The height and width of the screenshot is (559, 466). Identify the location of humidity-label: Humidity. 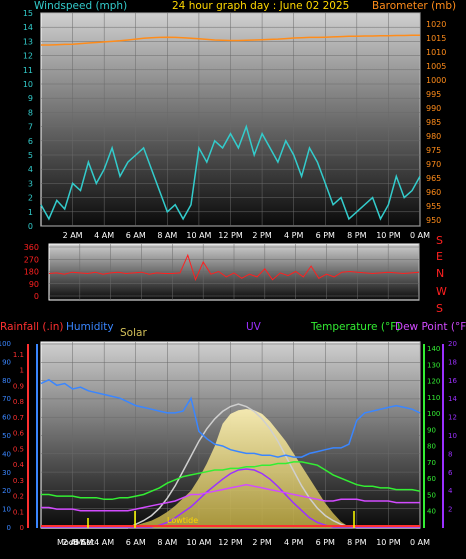
(90, 327).